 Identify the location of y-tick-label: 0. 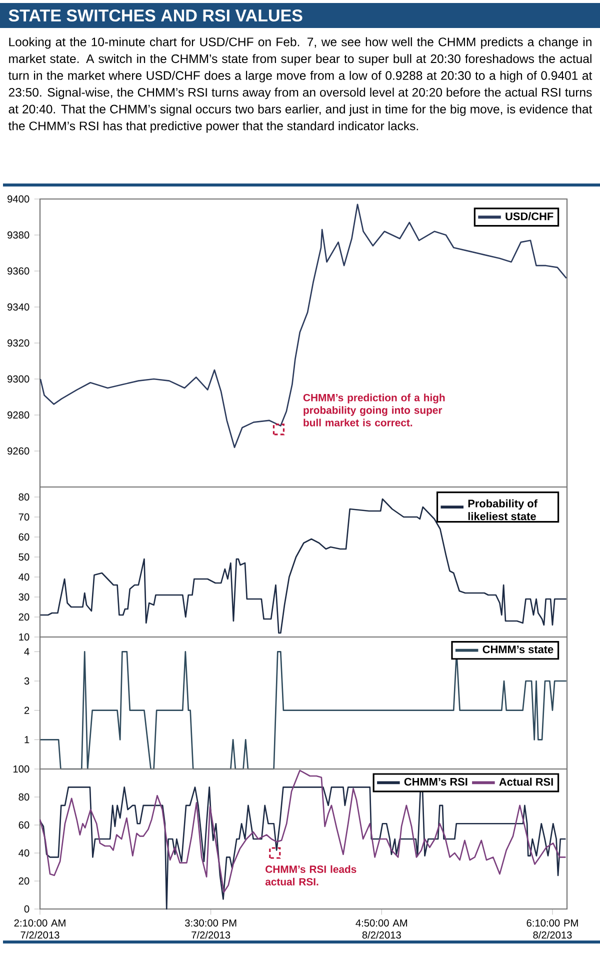
(27, 909).